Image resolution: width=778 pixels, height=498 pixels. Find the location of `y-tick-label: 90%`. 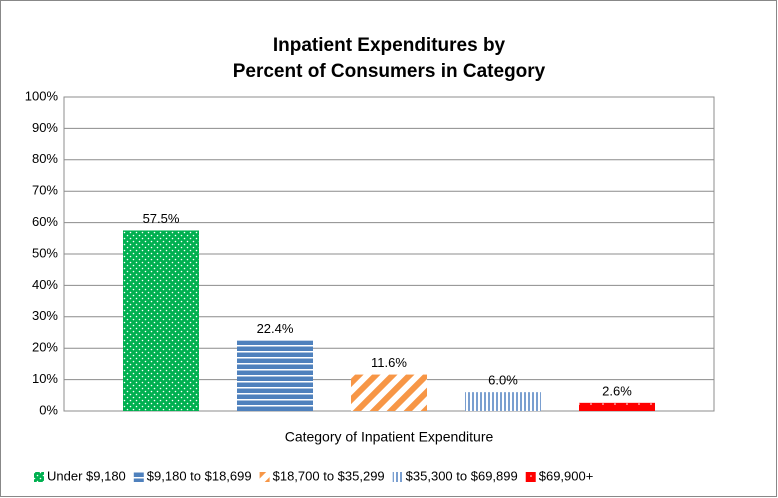

y-tick-label: 90% is located at coordinates (45, 127).